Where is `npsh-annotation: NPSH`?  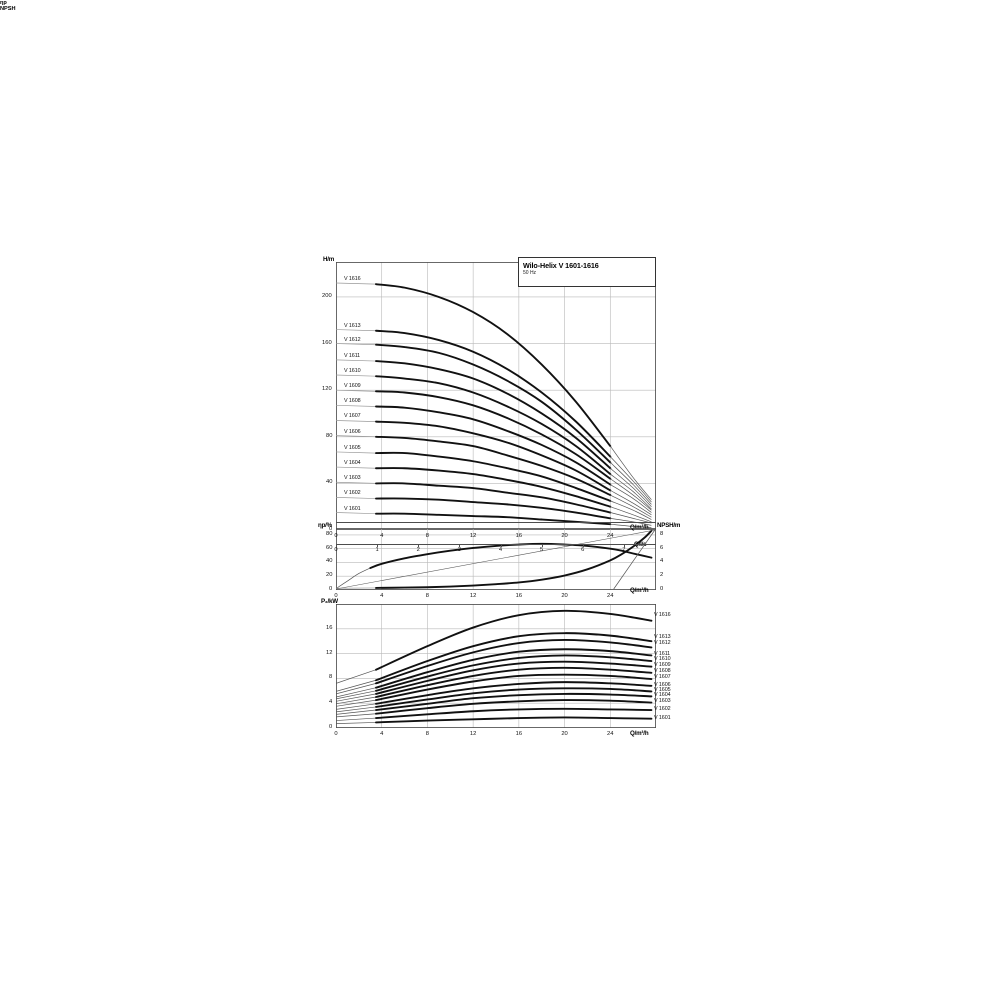
npsh-annotation: NPSH is located at coordinates (8, 9).